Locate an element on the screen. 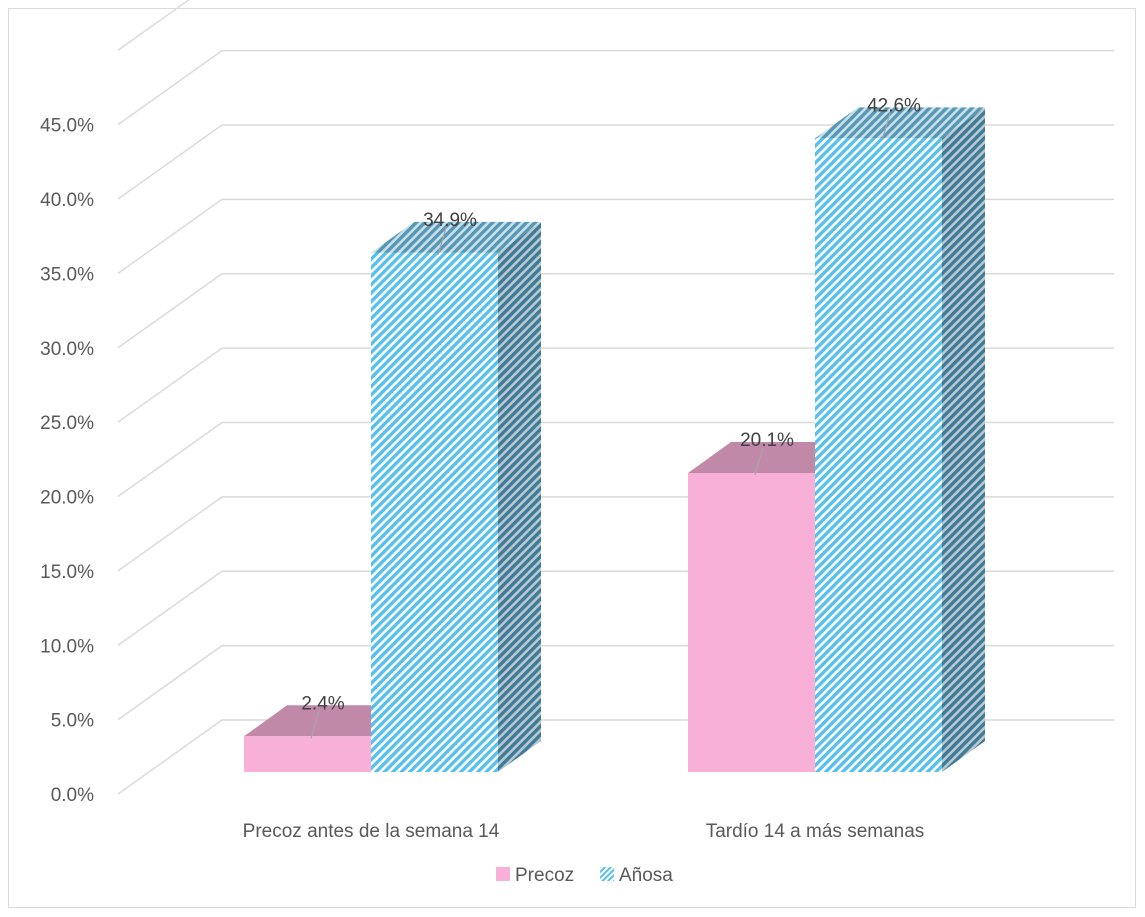  y-tick-label: 20.0% is located at coordinates (67, 498).